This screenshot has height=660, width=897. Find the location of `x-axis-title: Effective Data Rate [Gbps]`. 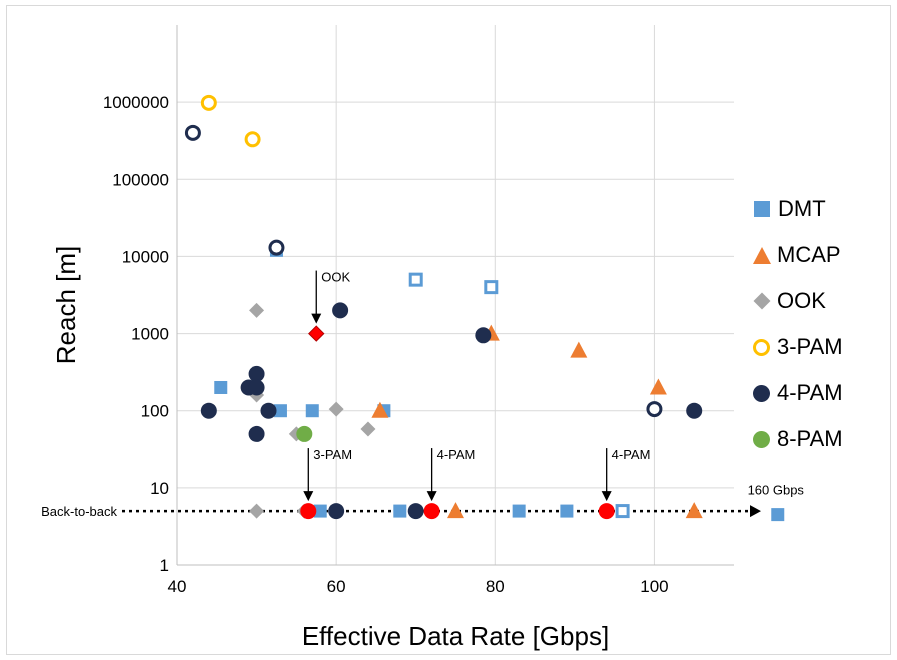

x-axis-title: Effective Data Rate [Gbps] is located at coordinates (455, 636).